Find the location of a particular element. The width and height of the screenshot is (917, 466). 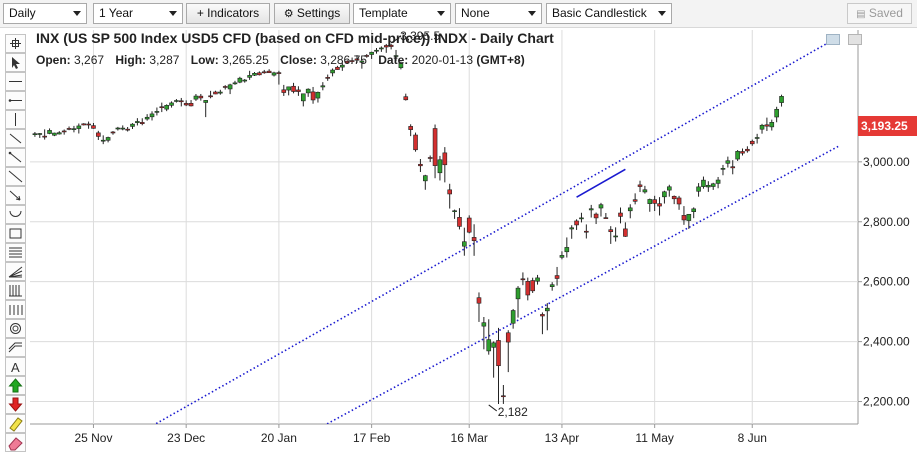

compare-select: None is located at coordinates (498, 13).